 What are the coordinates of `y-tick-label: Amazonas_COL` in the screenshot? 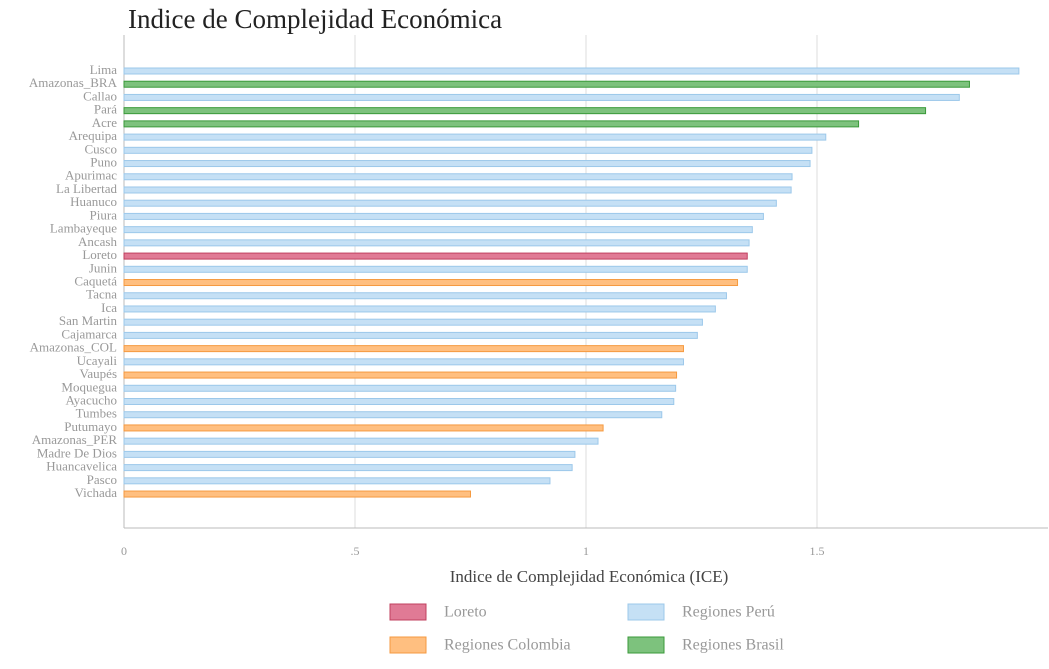 It's located at (73, 347).